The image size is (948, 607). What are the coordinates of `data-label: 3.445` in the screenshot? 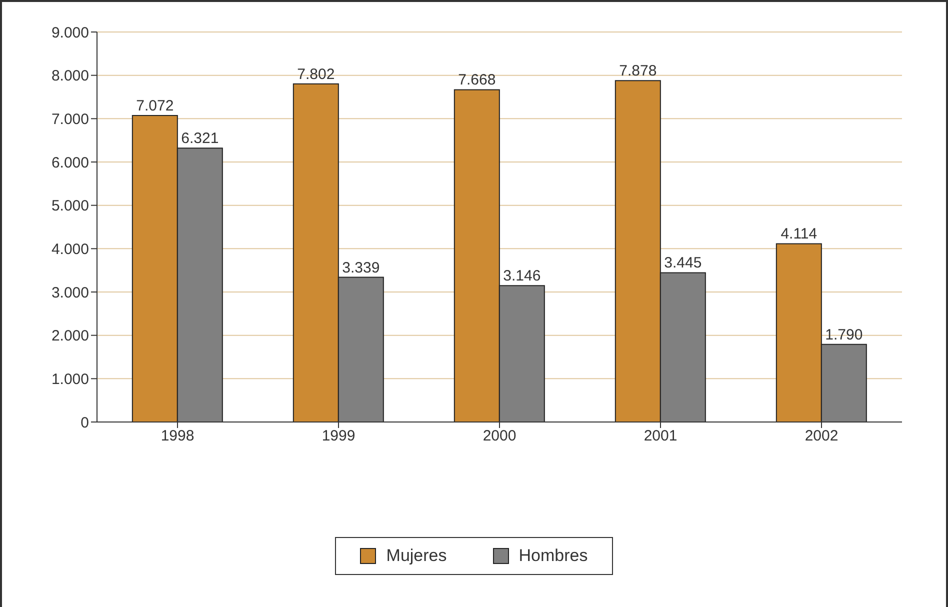 It's located at (683, 263).